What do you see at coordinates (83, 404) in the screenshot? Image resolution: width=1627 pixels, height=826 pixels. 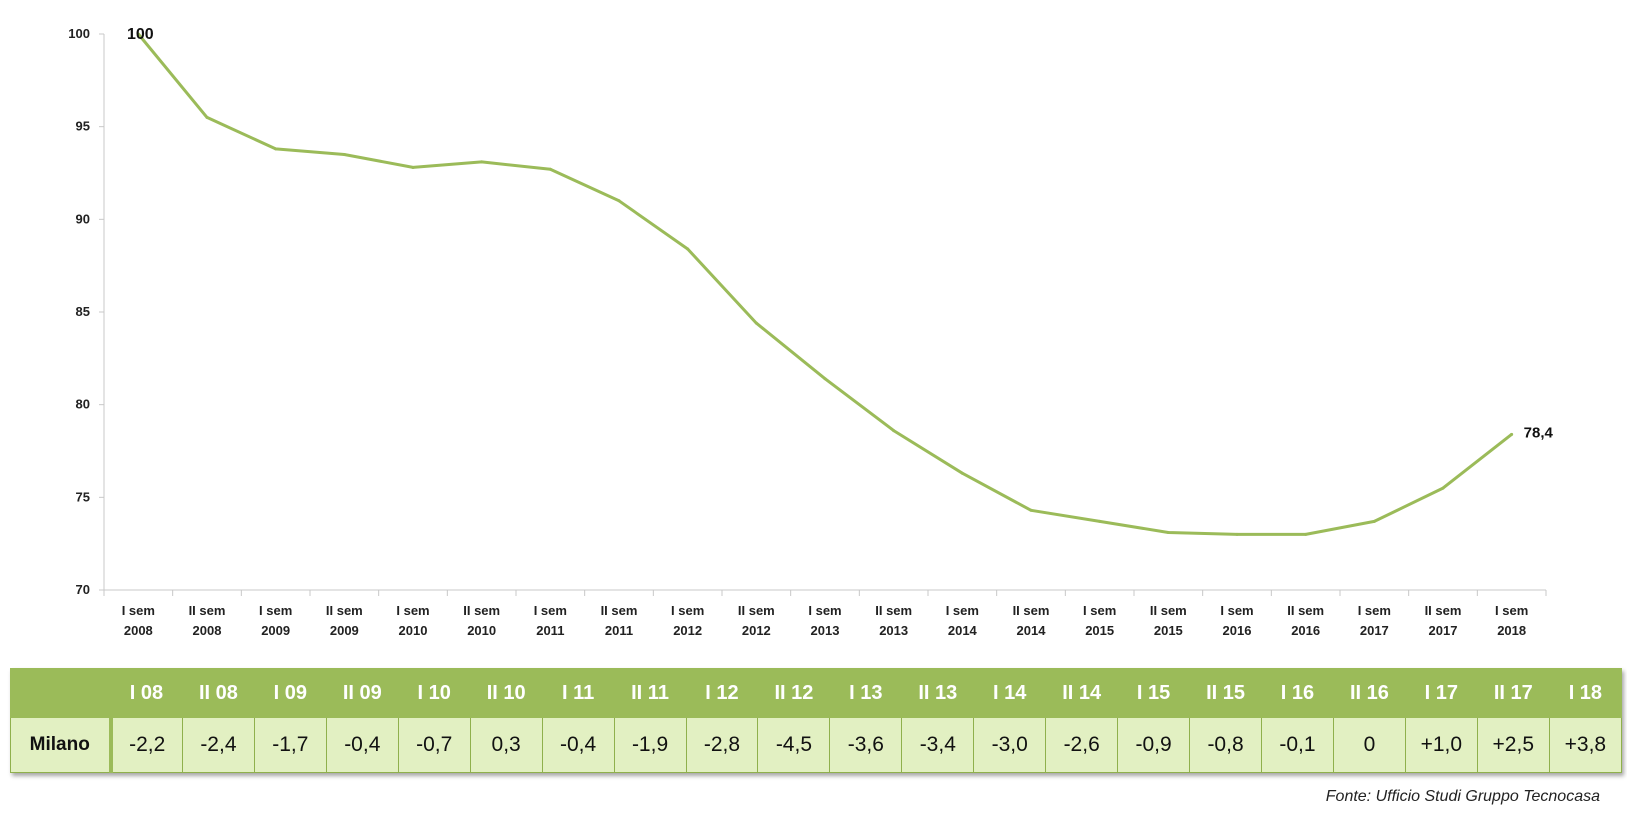 I see `y-tick-label: 80` at bounding box center [83, 404].